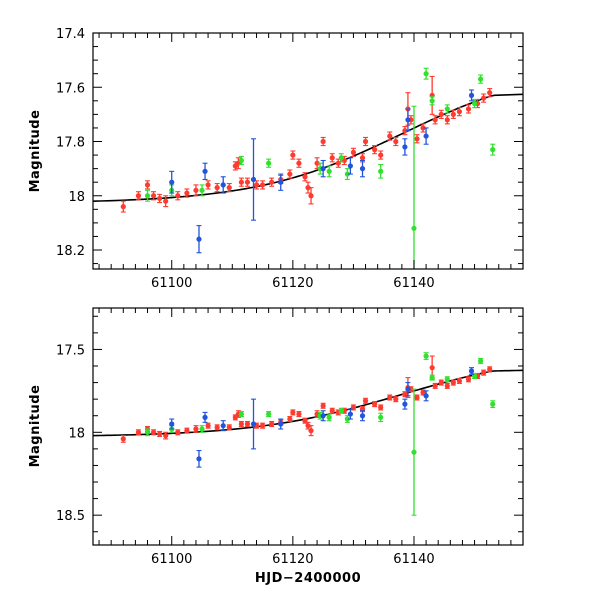 Image resolution: width=600 pixels, height=600 pixels. Describe the element at coordinates (35, 426) in the screenshot. I see `bottom-y-axis-title: Magnitude` at that location.